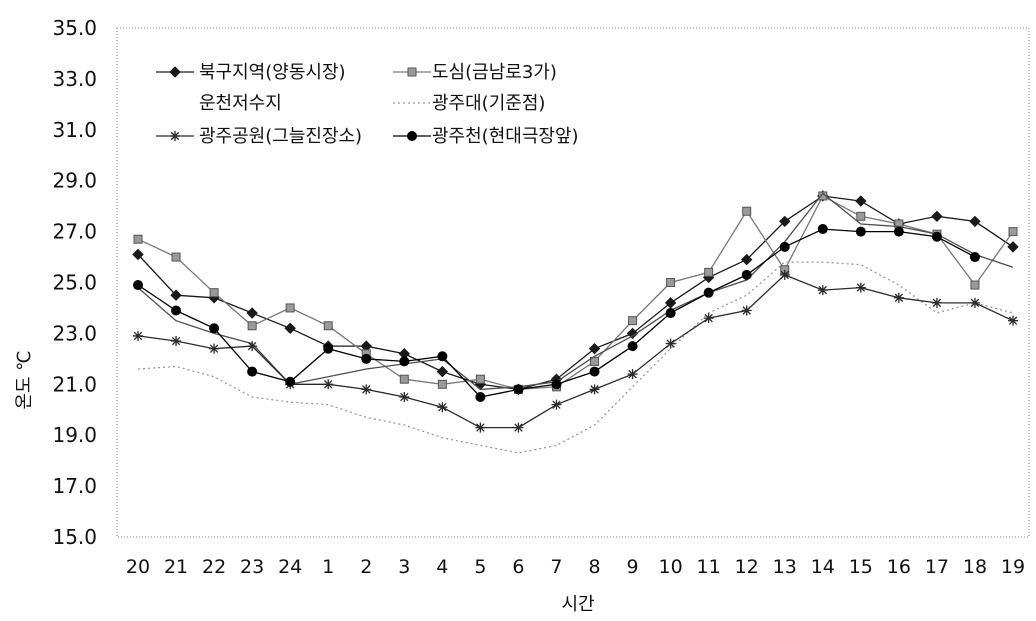  What do you see at coordinates (290, 567) in the screenshot?
I see `x-tick-label: 24` at bounding box center [290, 567].